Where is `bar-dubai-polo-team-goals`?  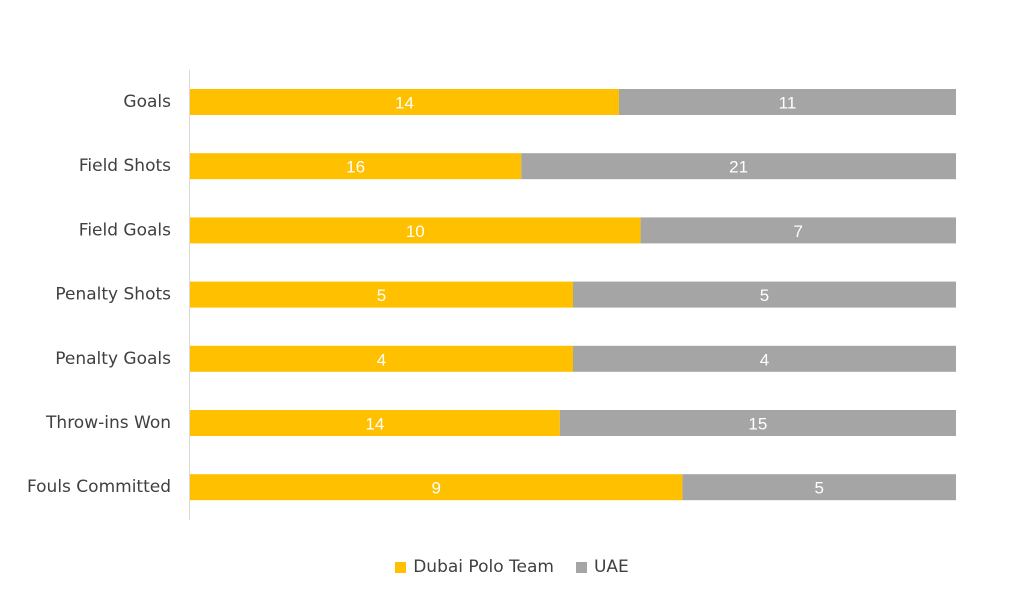
bar-dubai-polo-team-goals is located at coordinates (404, 102).